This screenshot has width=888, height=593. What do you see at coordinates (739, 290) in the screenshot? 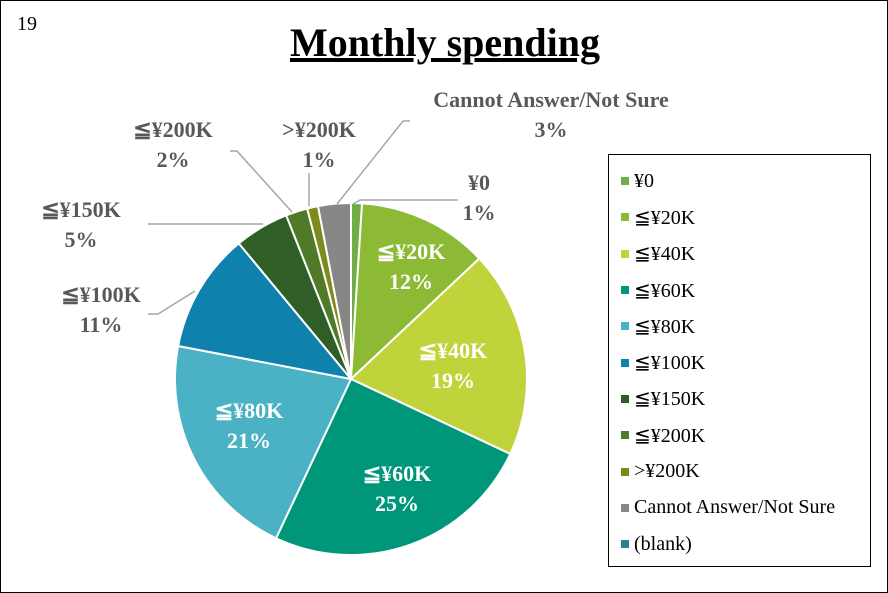
I see `legend-item: ≦¥60K` at bounding box center [739, 290].